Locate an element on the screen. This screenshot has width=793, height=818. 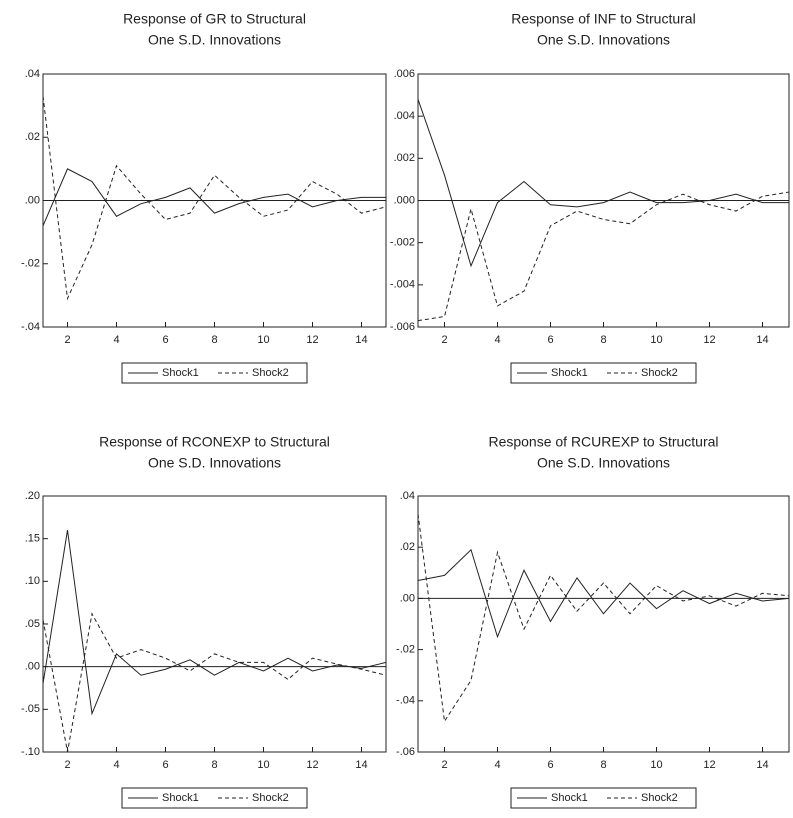
chart-title: Response of GR to Structural is located at coordinates (214, 19).